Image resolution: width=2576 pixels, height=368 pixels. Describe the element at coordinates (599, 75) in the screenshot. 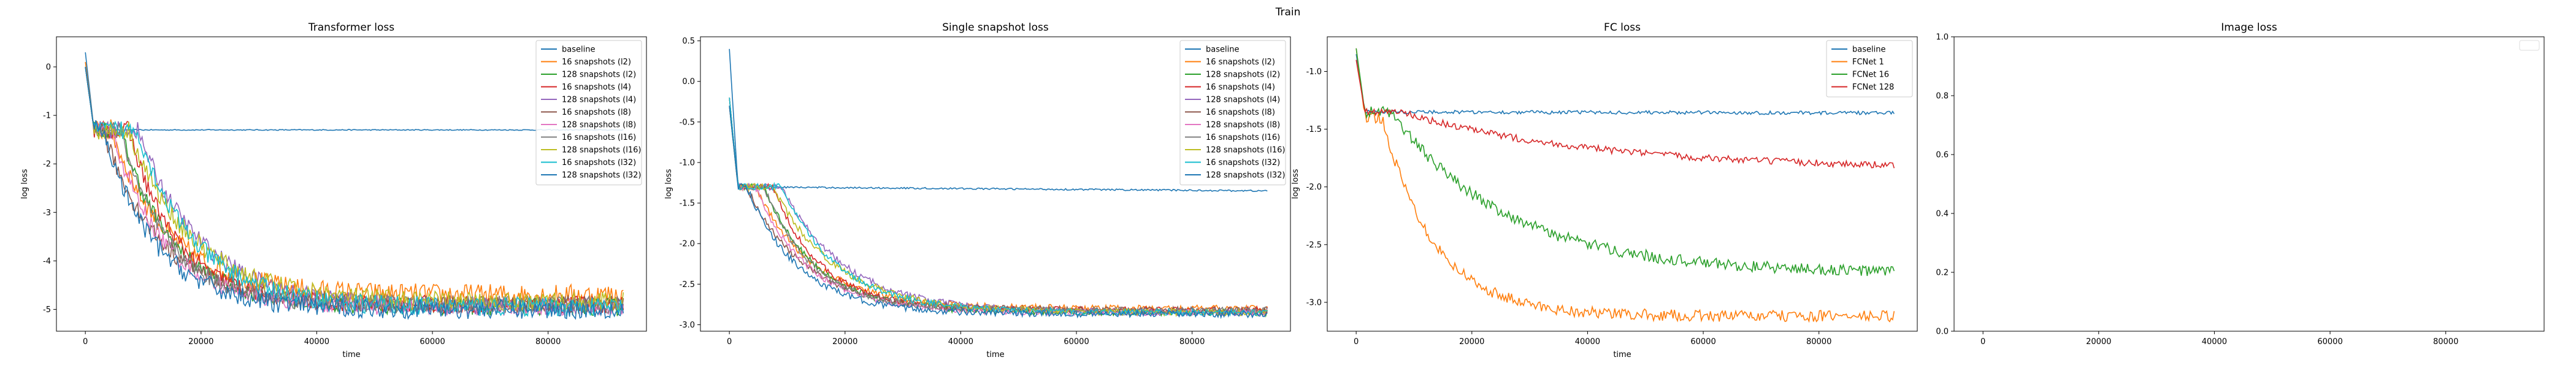

I see `legend-label: 128 snapshots (l2)` at that location.